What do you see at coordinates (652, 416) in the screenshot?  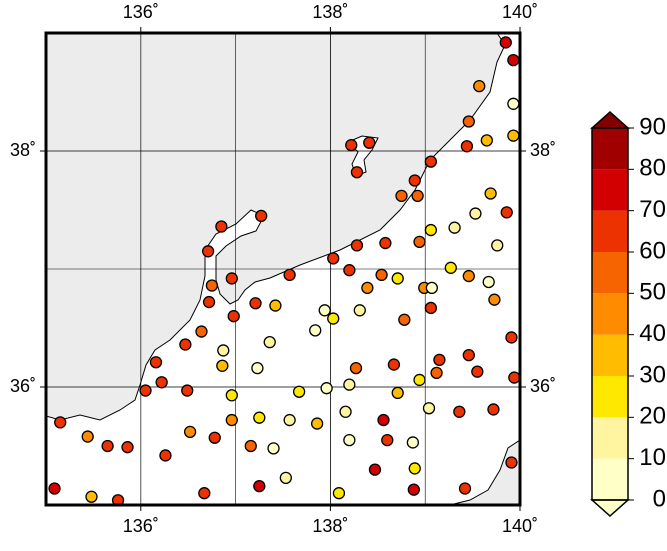 I see `colorbar-tick-label: 20` at bounding box center [652, 416].